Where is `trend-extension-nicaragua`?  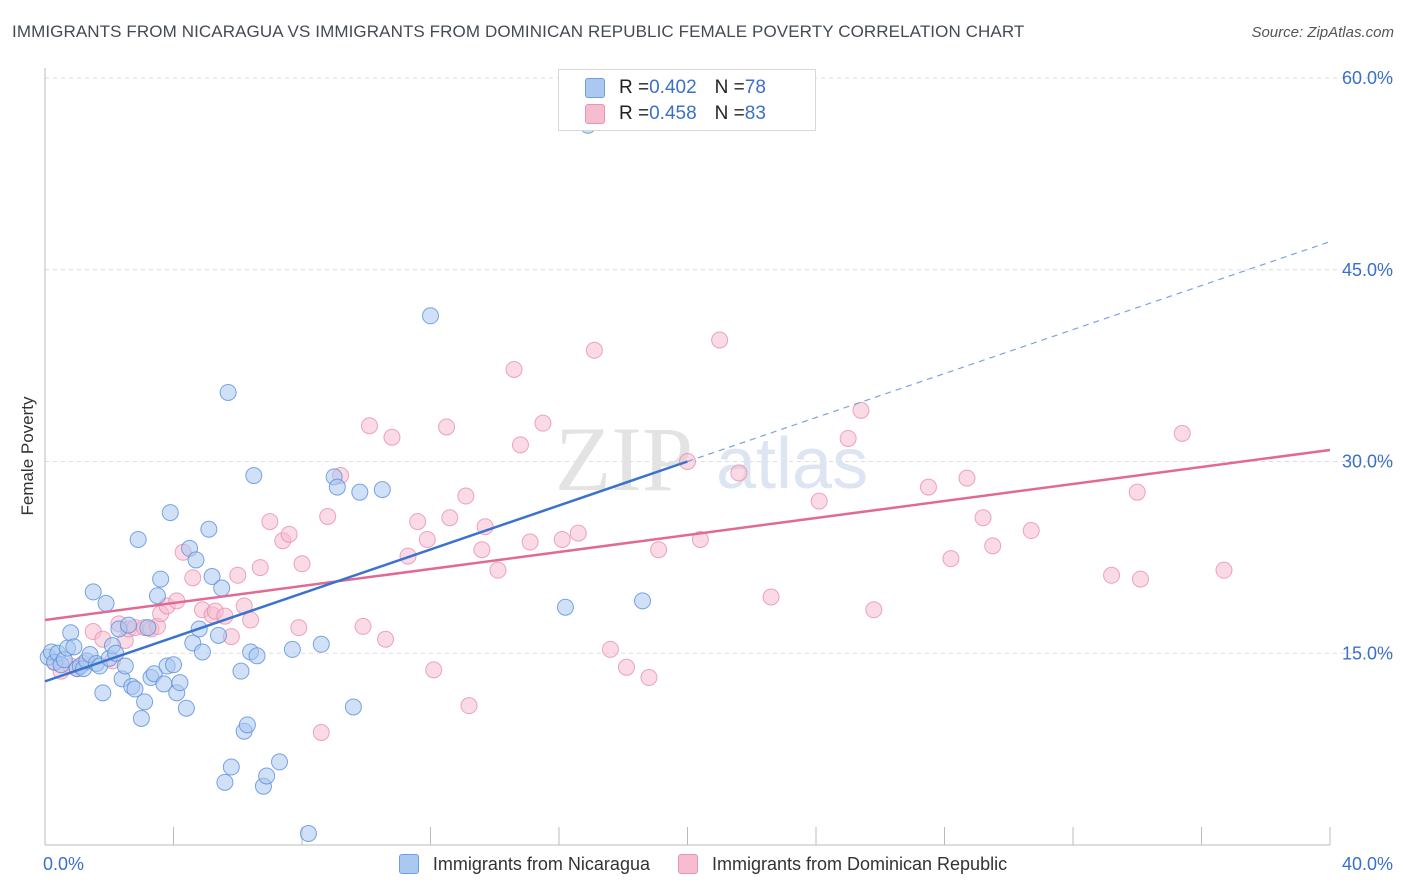
trend-extension-nicaragua is located at coordinates (1009, 352).